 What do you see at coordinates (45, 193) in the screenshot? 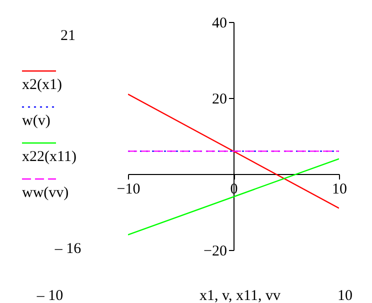
I see `legend-label: ww(vv)` at bounding box center [45, 193].